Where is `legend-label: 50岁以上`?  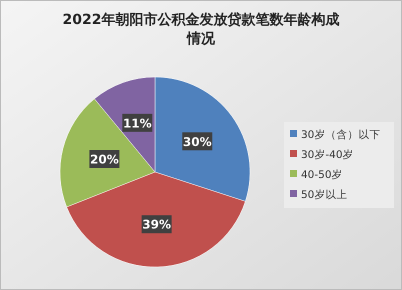 legend-label: 50岁以上 is located at coordinates (324, 194).